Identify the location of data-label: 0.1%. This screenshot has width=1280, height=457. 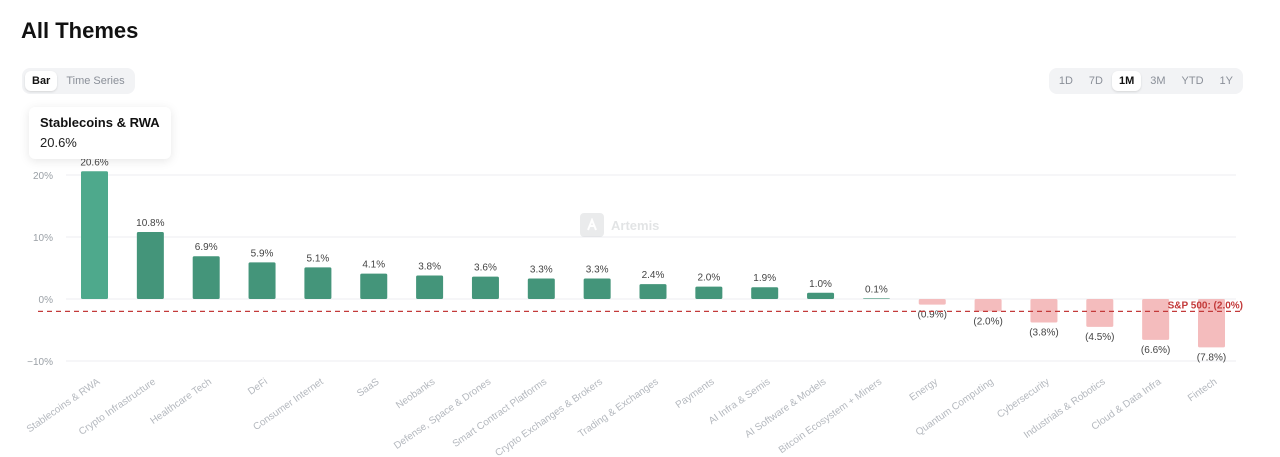
(876, 289).